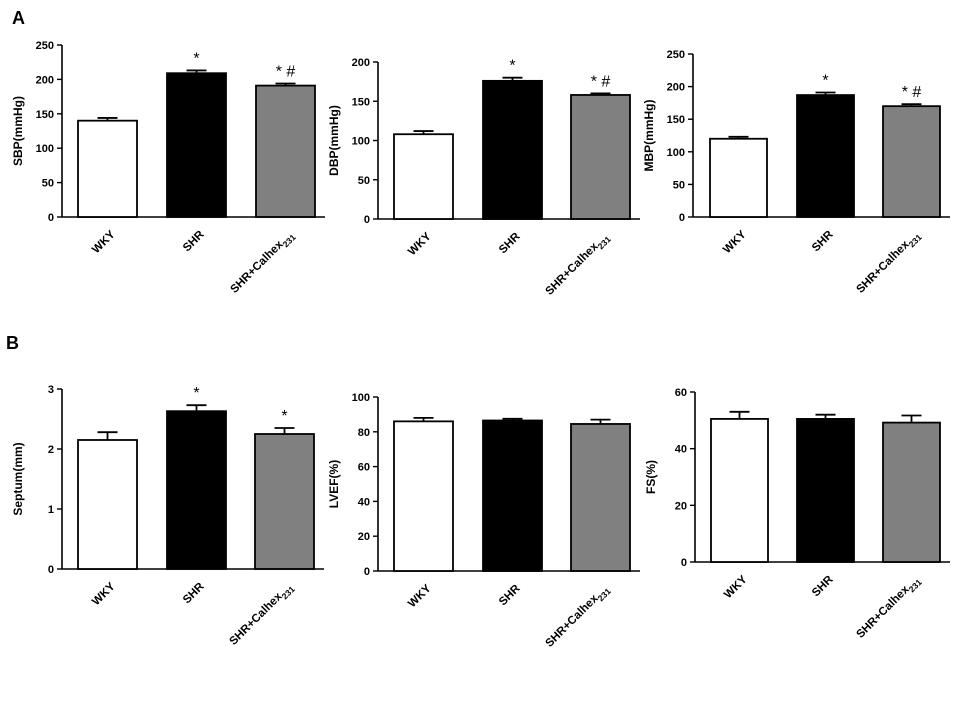  I want to click on y-axis-label: SBP(mmHg), so click(18, 131).